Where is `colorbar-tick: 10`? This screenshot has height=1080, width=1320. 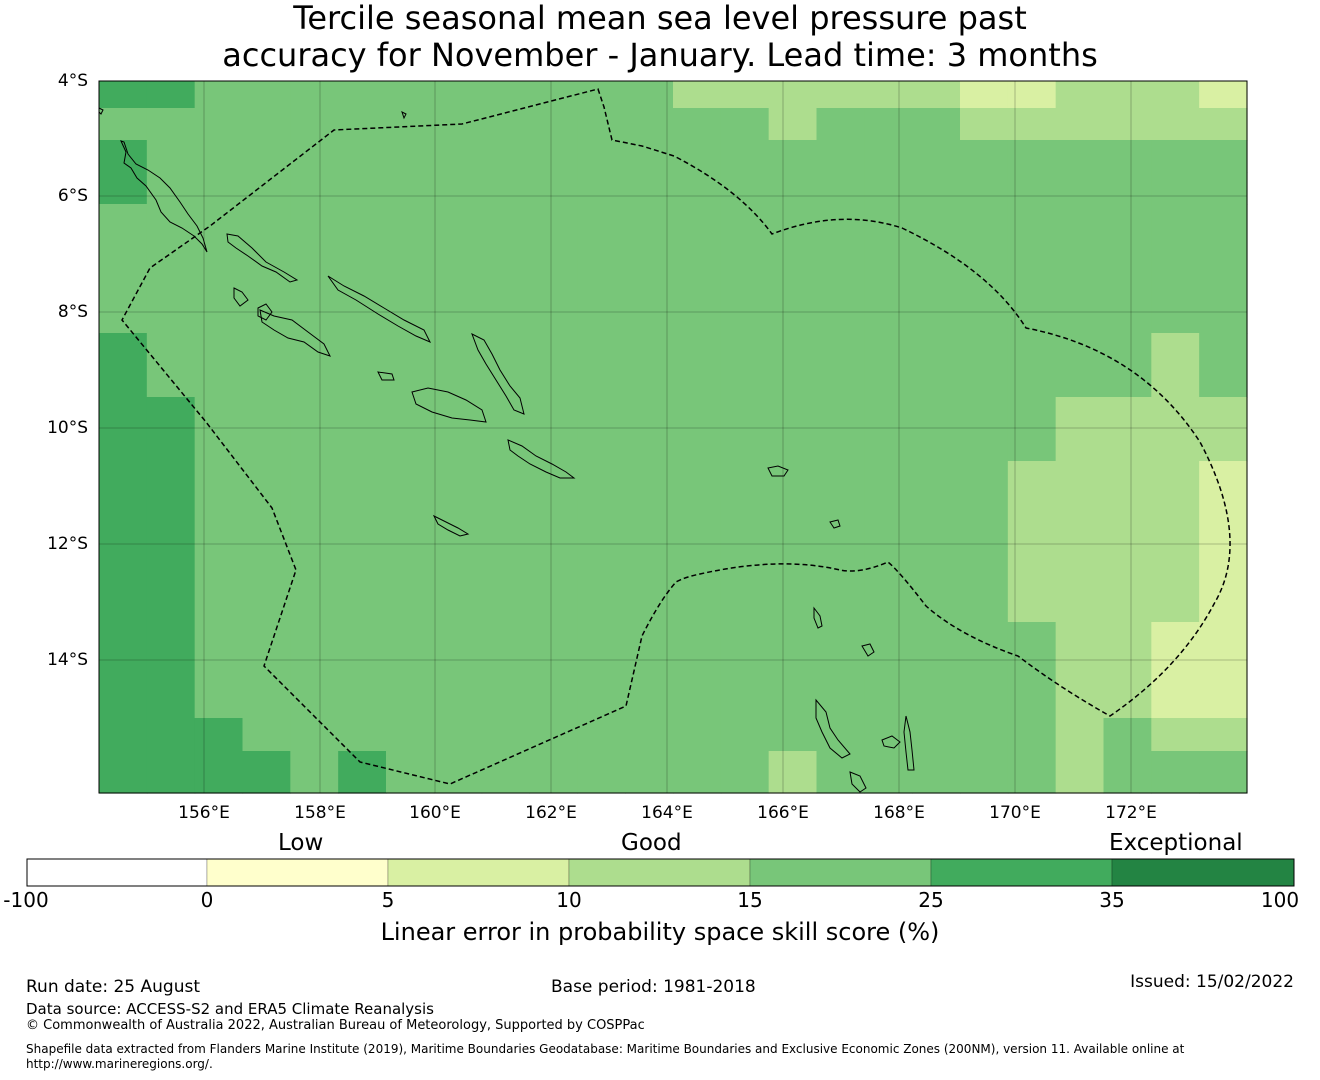
colorbar-tick: 10 is located at coordinates (569, 900).